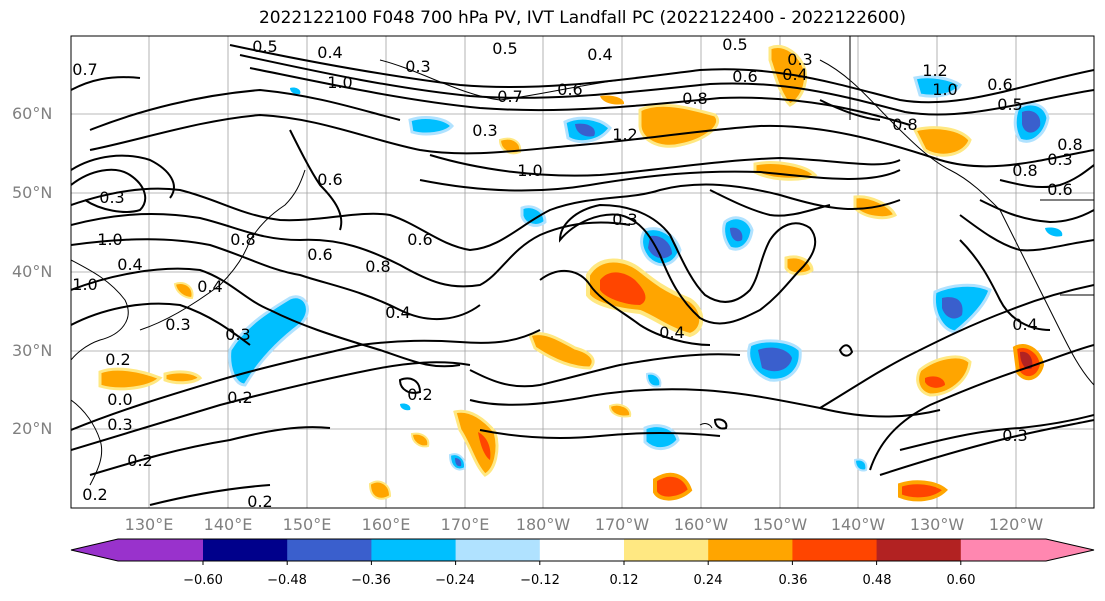 The height and width of the screenshot is (601, 1105). I want to click on lat-label: 20°N, so click(32, 428).